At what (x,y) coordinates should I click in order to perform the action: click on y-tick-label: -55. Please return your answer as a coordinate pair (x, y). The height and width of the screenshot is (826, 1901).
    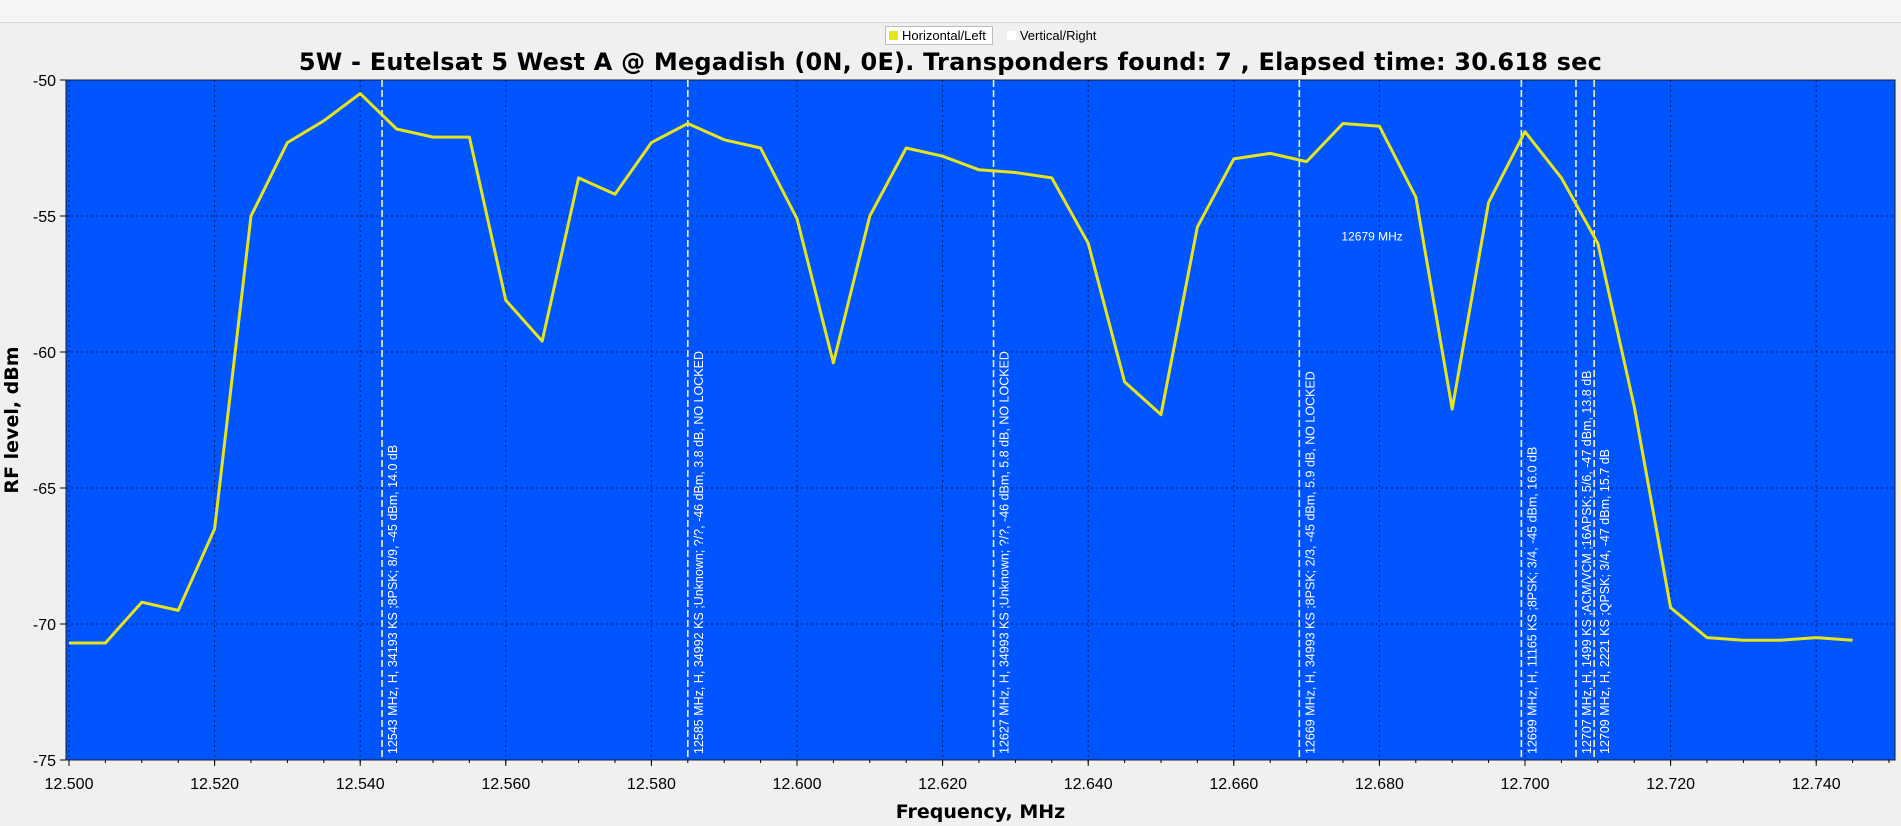
    Looking at the image, I should click on (44, 217).